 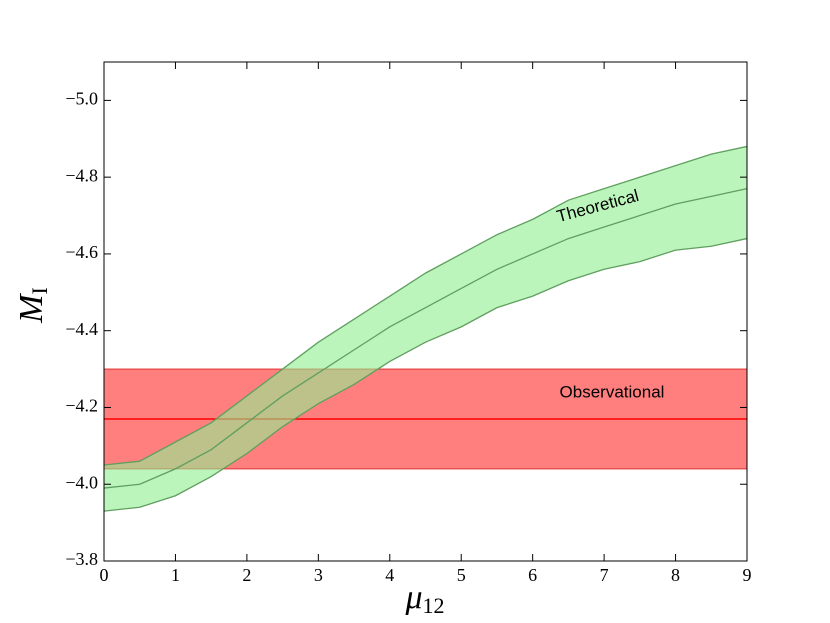 I want to click on y-axis-label: MI, so click(x=32, y=305).